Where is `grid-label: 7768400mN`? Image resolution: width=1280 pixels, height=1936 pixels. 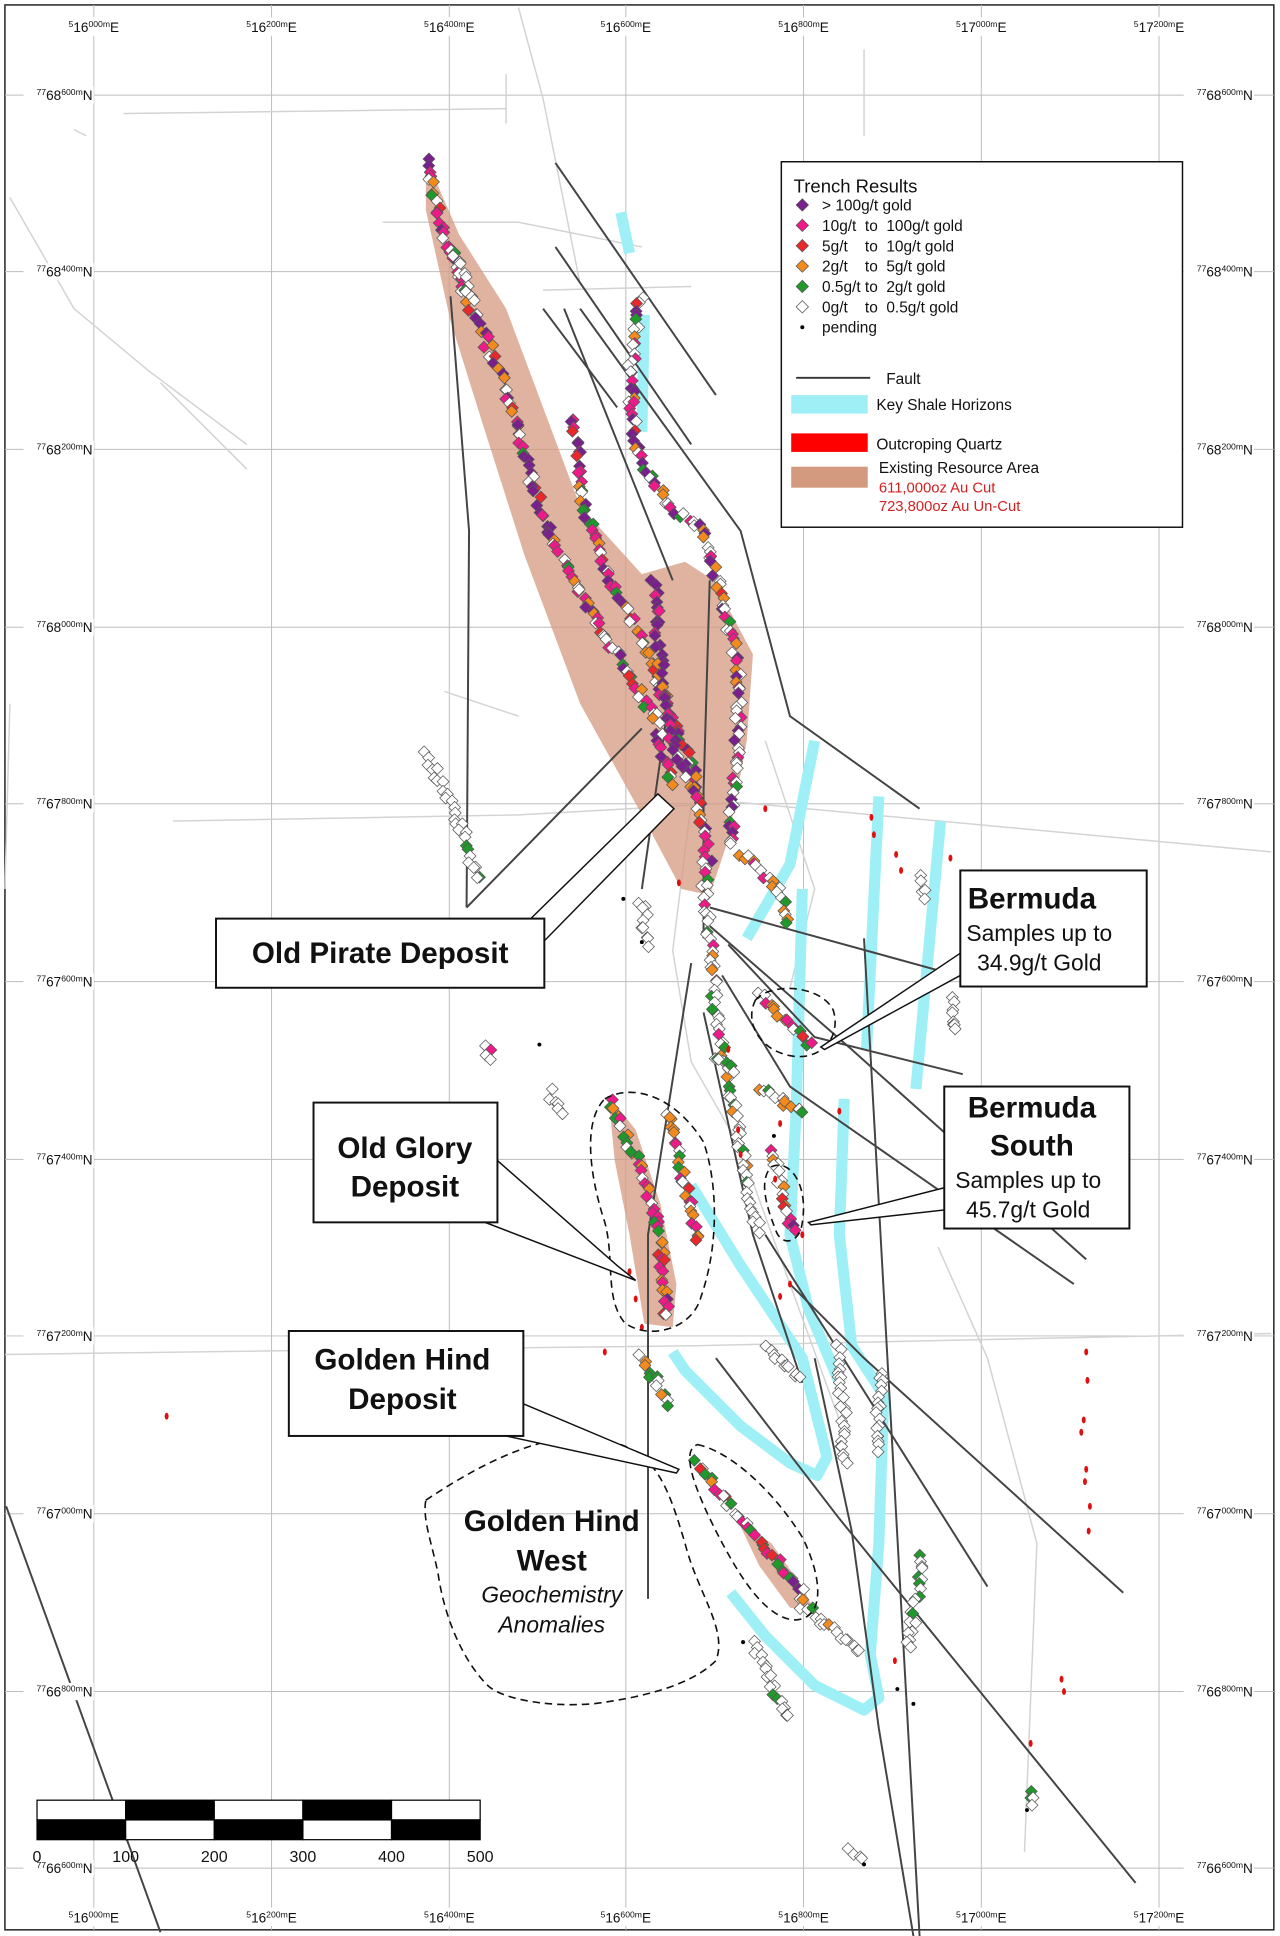 grid-label: 7768400mN is located at coordinates (65, 272).